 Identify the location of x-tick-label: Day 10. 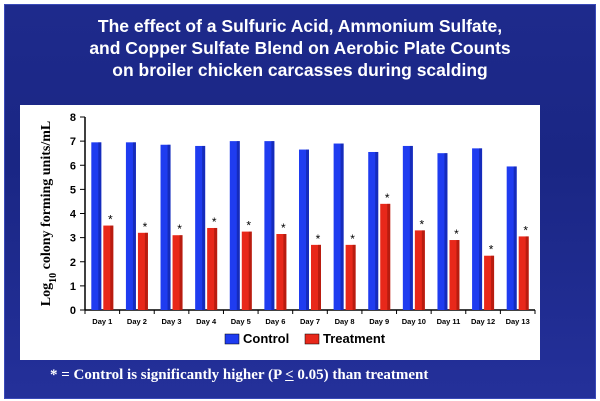
(414, 321).